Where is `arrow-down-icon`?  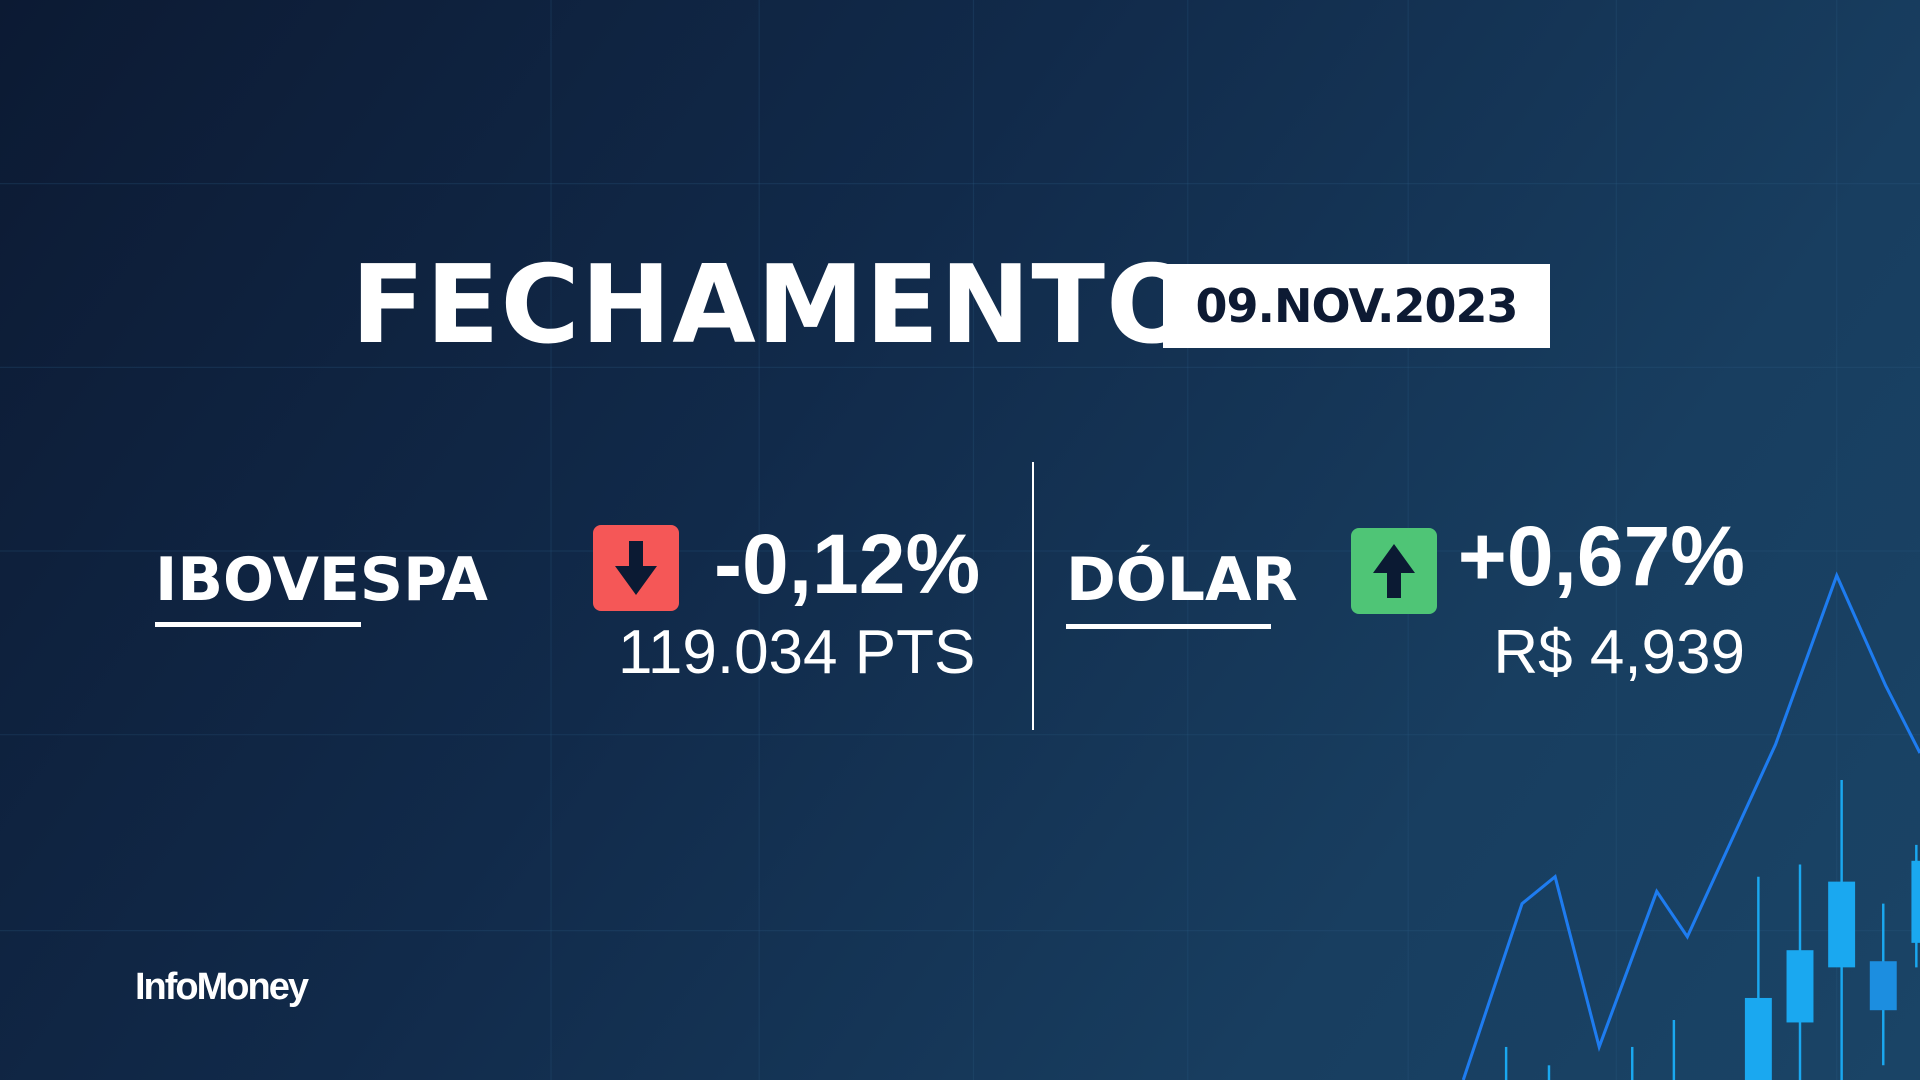
arrow-down-icon is located at coordinates (636, 568).